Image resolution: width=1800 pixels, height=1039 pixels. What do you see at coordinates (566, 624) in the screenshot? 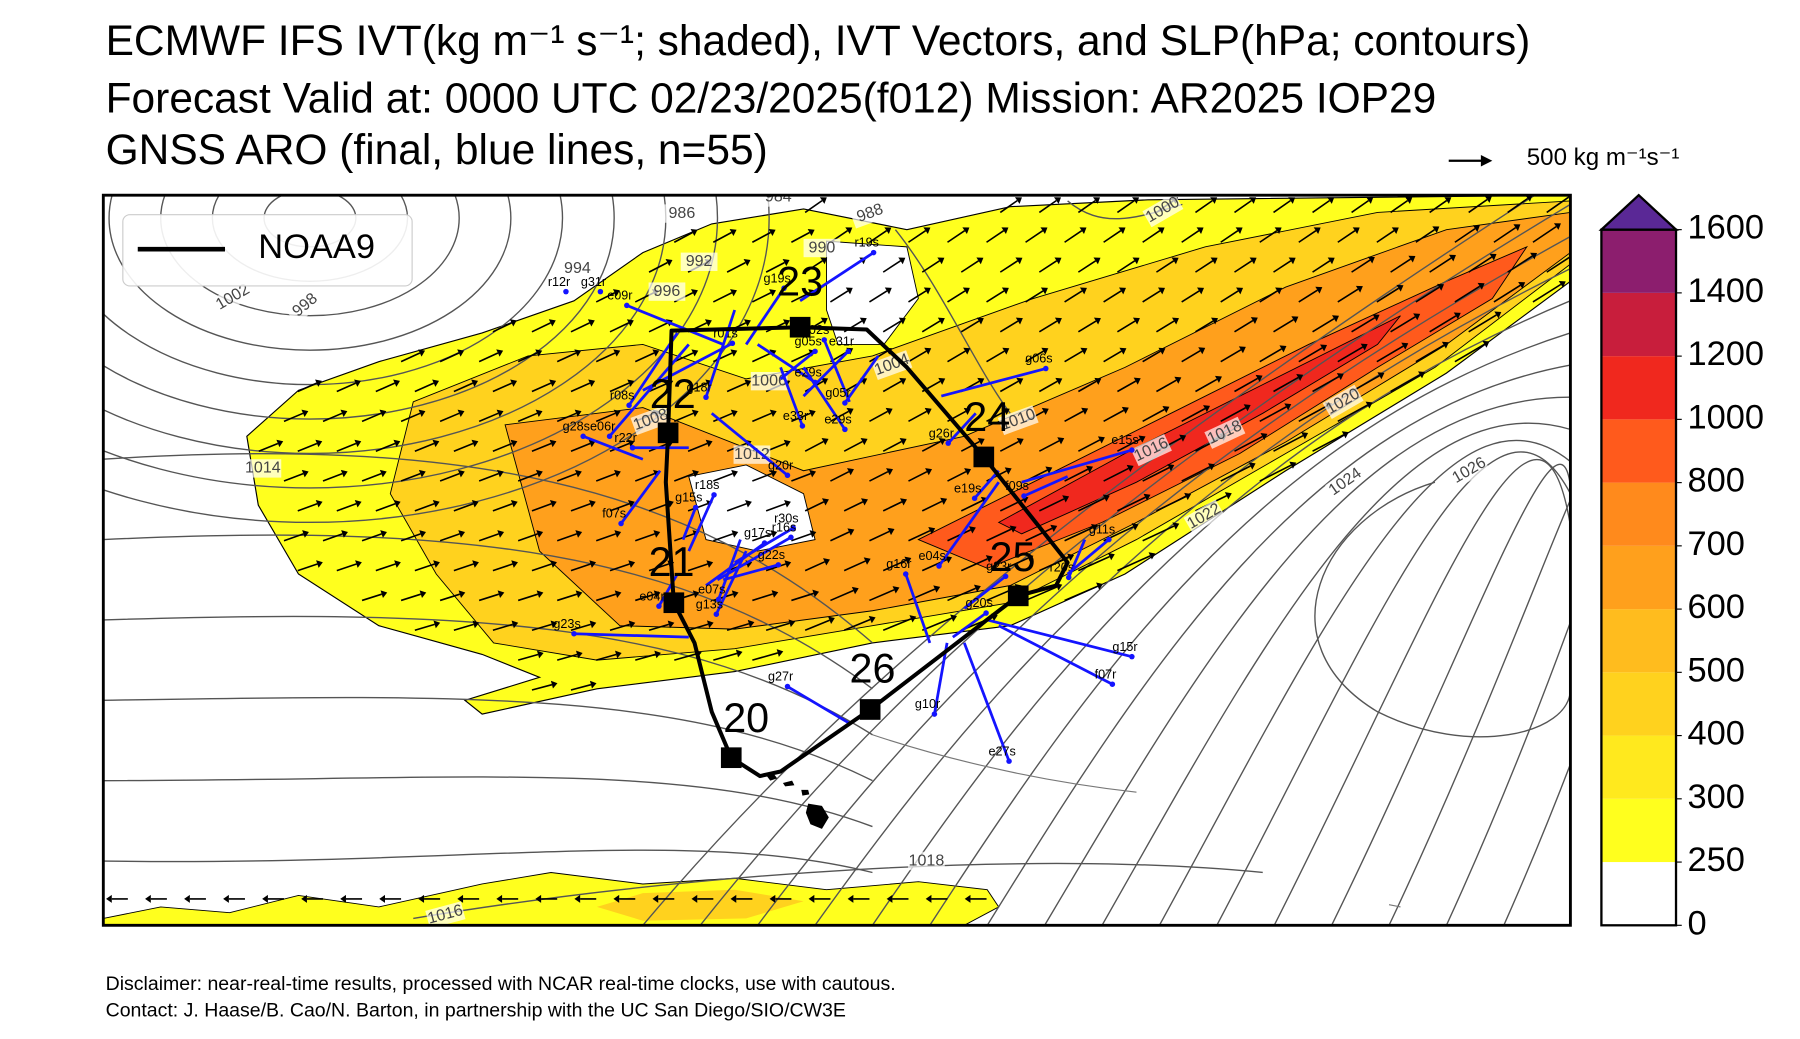
I see `station-label: g23s` at bounding box center [566, 624].